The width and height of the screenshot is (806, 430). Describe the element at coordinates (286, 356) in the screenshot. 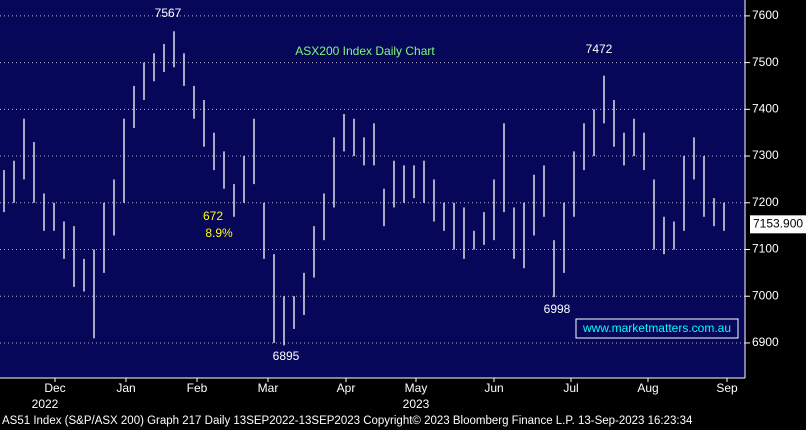

I see `annotation: 6895` at that location.